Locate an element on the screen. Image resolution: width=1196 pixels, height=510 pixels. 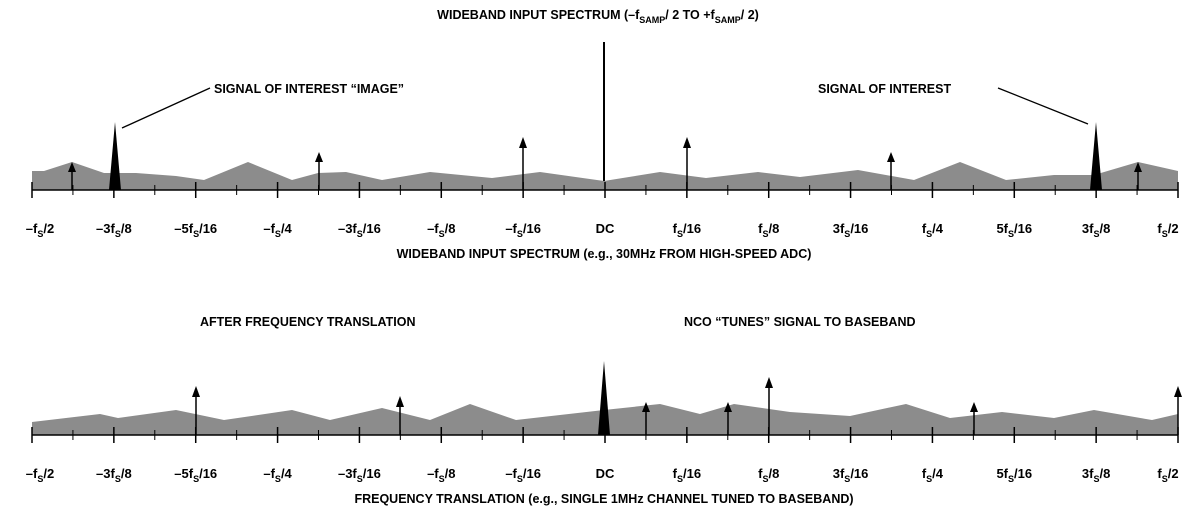
baseband-signal-peak is located at coordinates (604, 398).